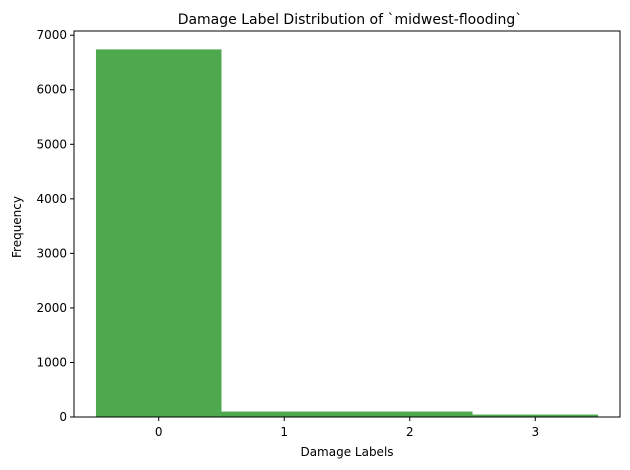 The width and height of the screenshot is (630, 470). I want to click on y-tick-label: 6000, so click(51, 90).